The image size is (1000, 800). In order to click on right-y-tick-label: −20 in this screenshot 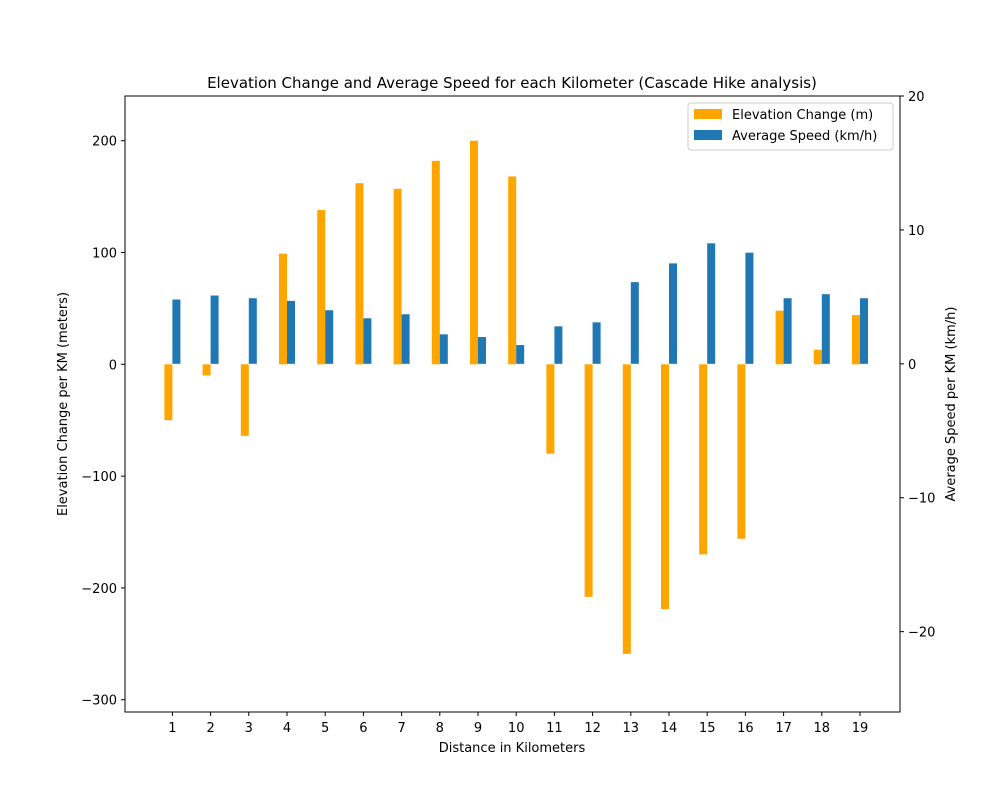, I will do `click(921, 633)`.